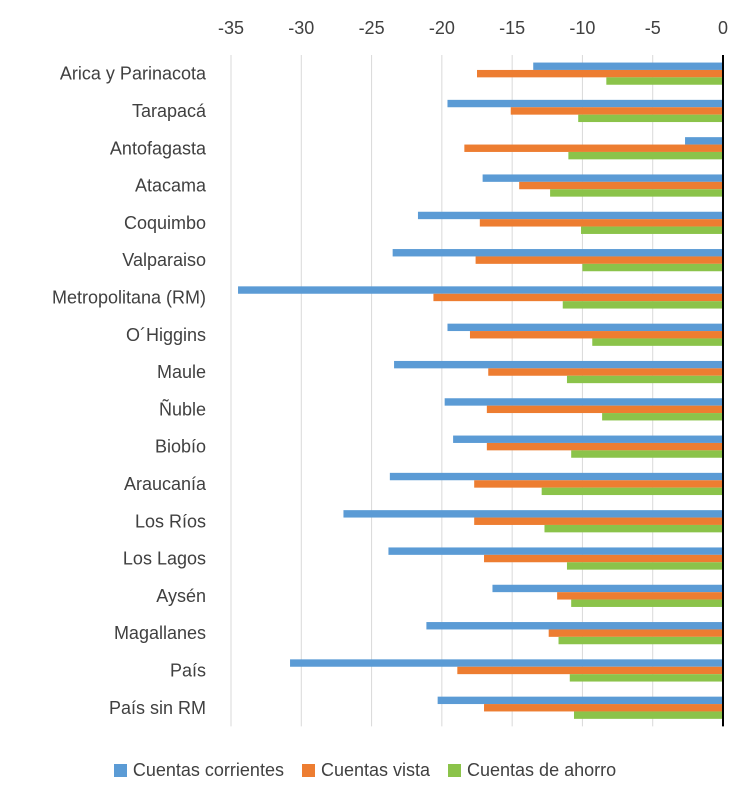 The image size is (730, 799). What do you see at coordinates (653, 28) in the screenshot?
I see `x-tick-label: -5` at bounding box center [653, 28].